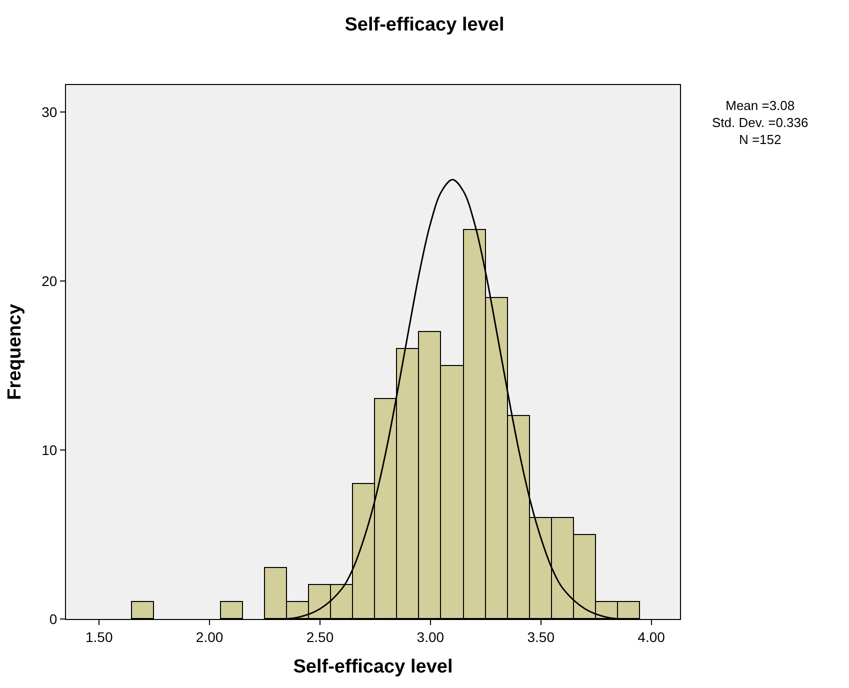 The height and width of the screenshot is (688, 849). Describe the element at coordinates (50, 112) in the screenshot. I see `y-tick-label: 30` at that location.